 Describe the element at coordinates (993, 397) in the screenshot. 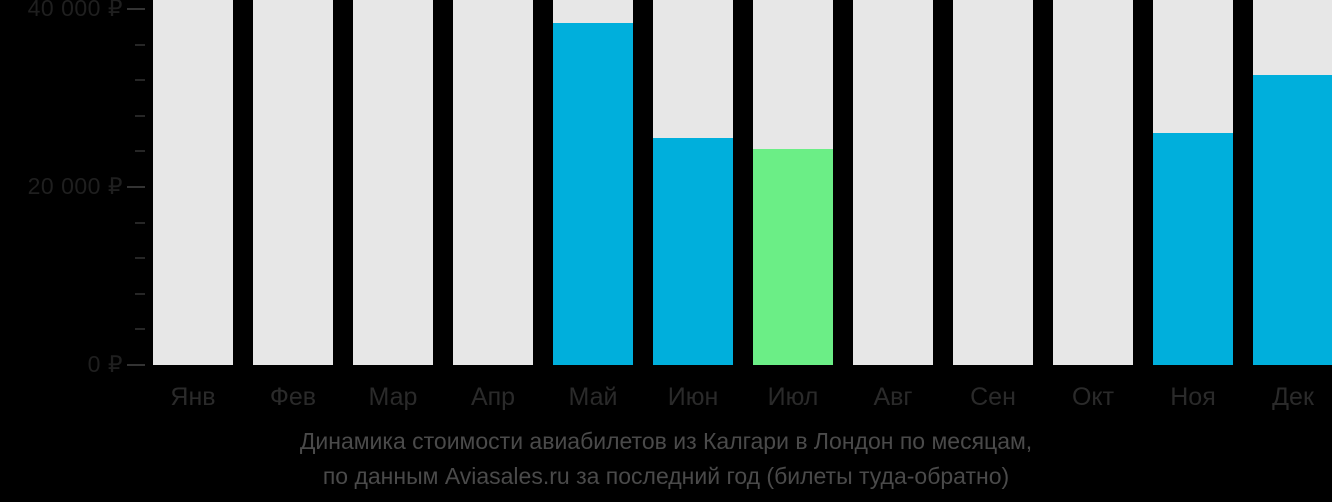

I see `x-axis-label-9: Сен` at that location.